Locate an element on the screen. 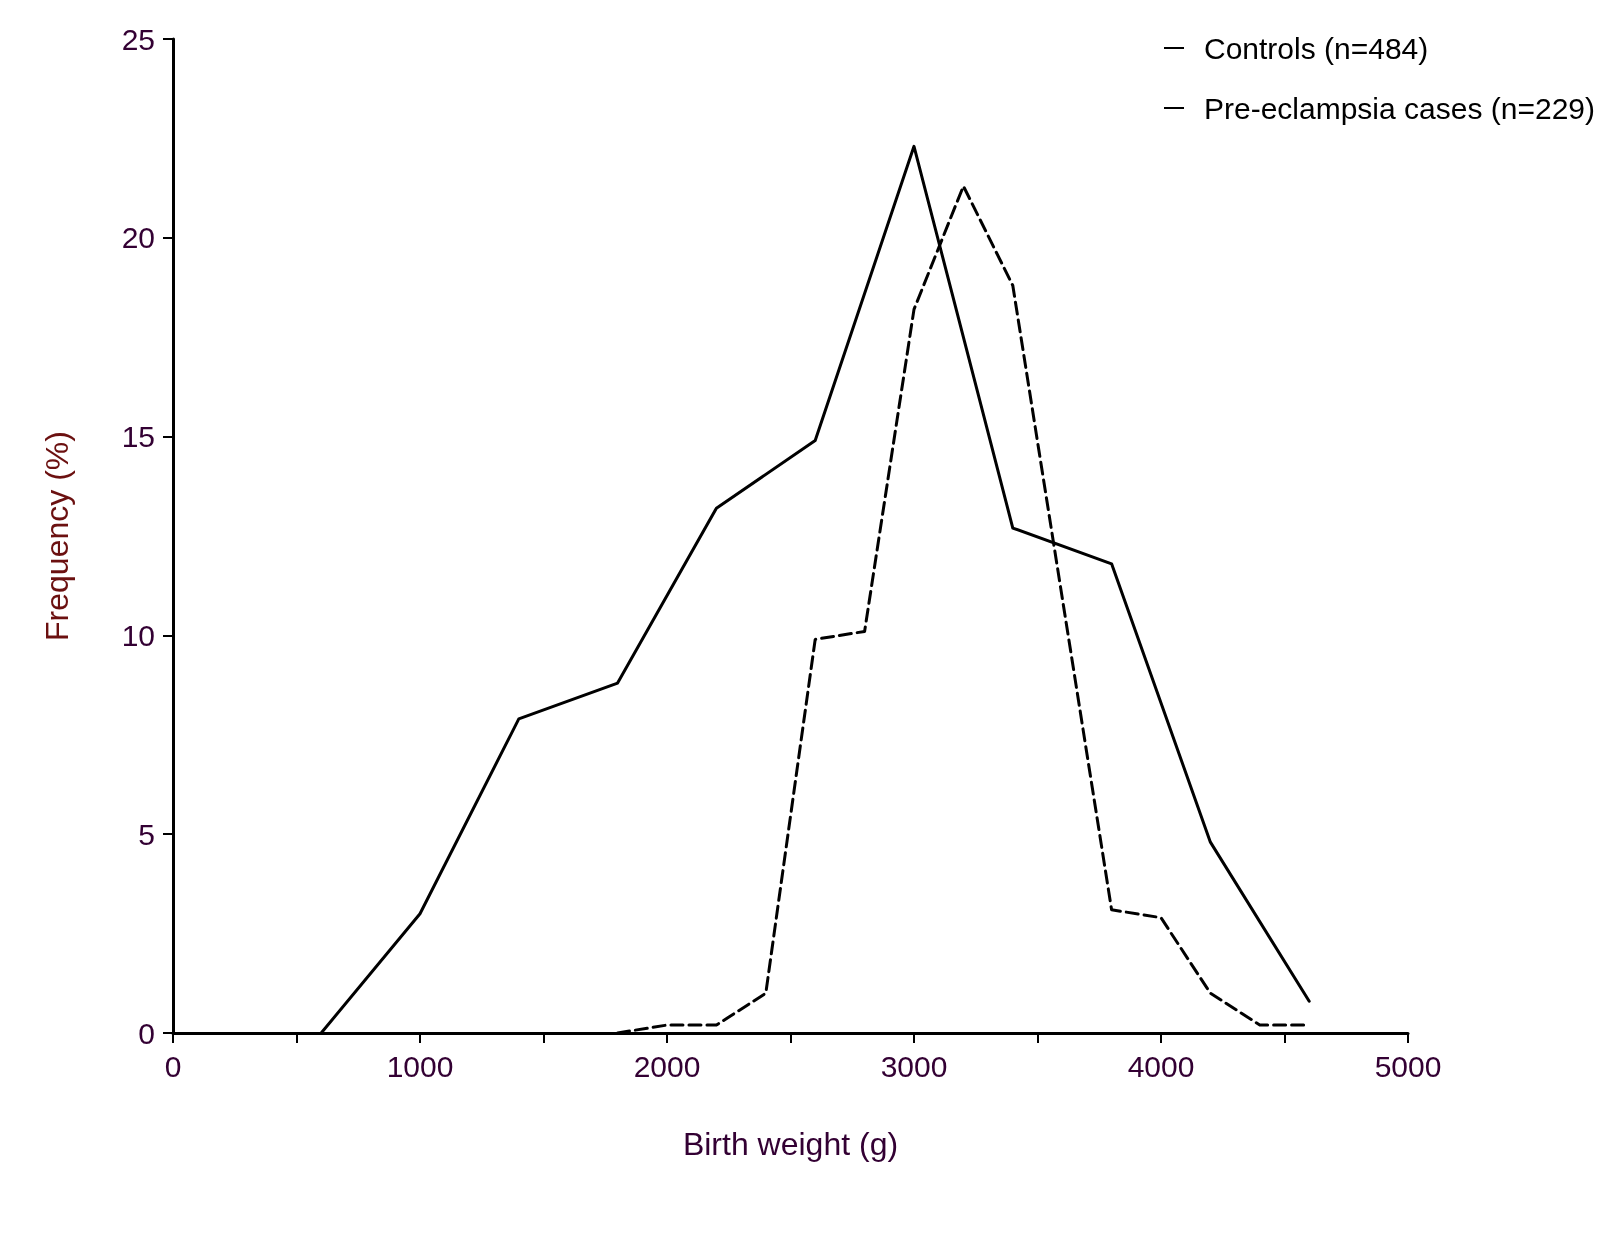  x-tick-label: 2000 is located at coordinates (667, 1066).